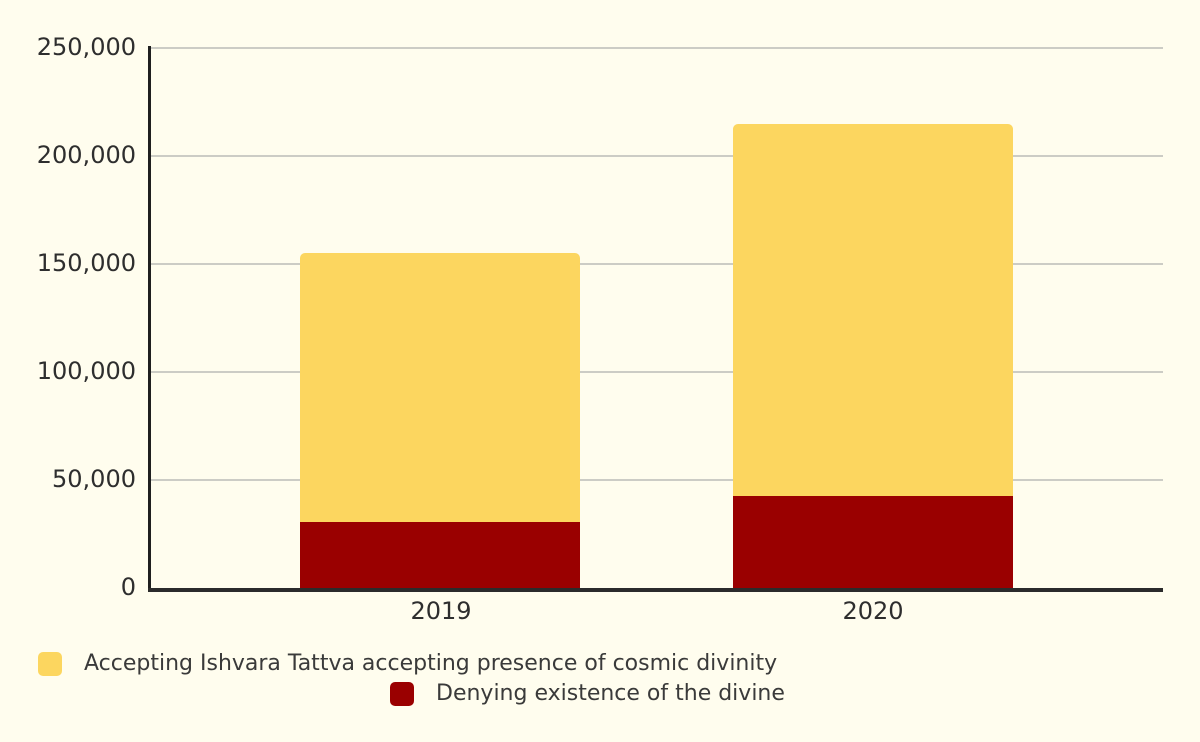 The height and width of the screenshot is (742, 1200). Describe the element at coordinates (655, 590) in the screenshot. I see `x-axis-line` at that location.